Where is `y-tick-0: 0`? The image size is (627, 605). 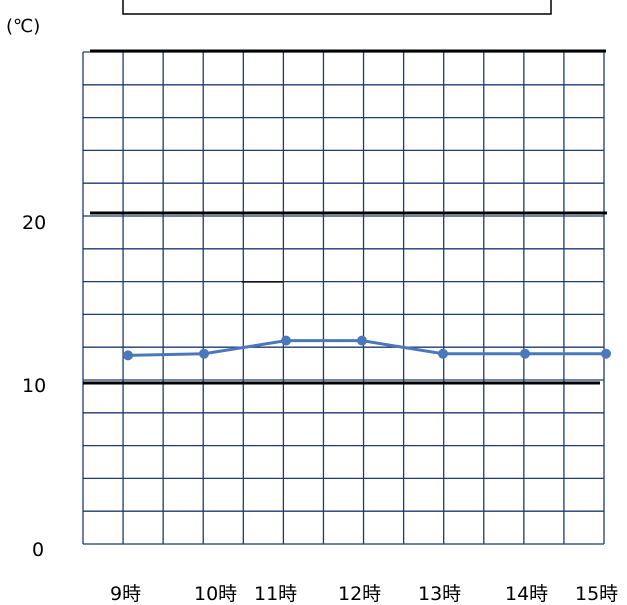
y-tick-0: 0 is located at coordinates (38, 550).